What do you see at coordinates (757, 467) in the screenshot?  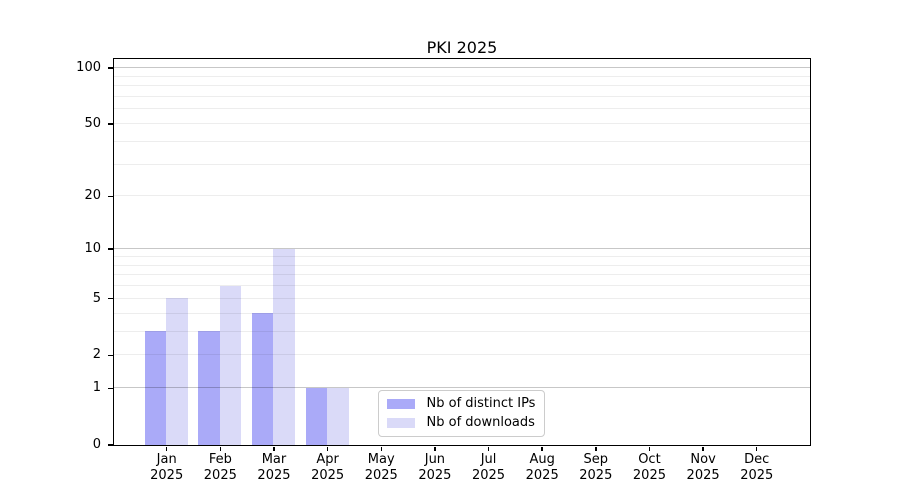 I see `x-tick-label: Dec 2025` at bounding box center [757, 467].